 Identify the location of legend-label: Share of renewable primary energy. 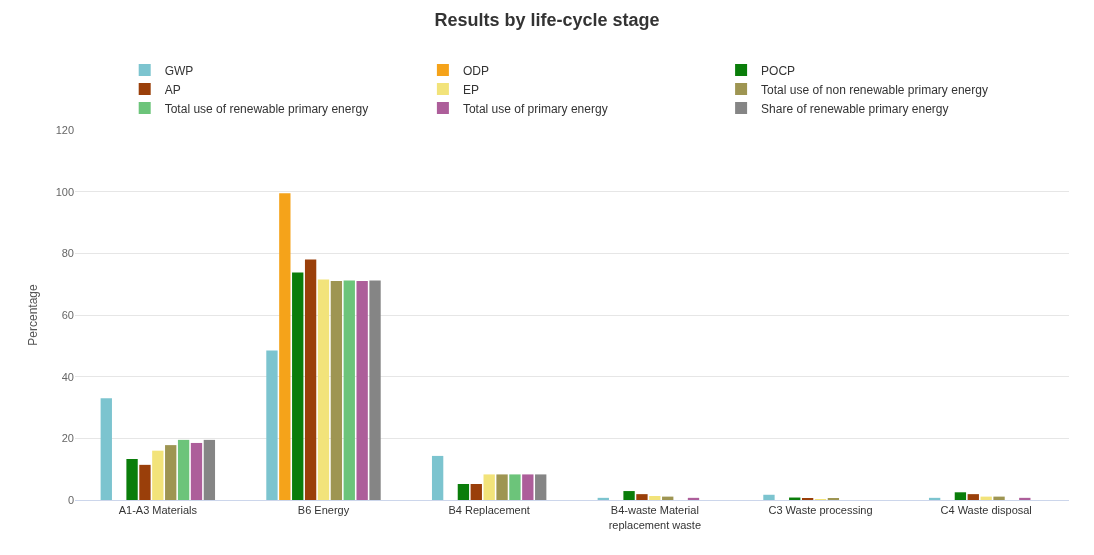
(855, 108).